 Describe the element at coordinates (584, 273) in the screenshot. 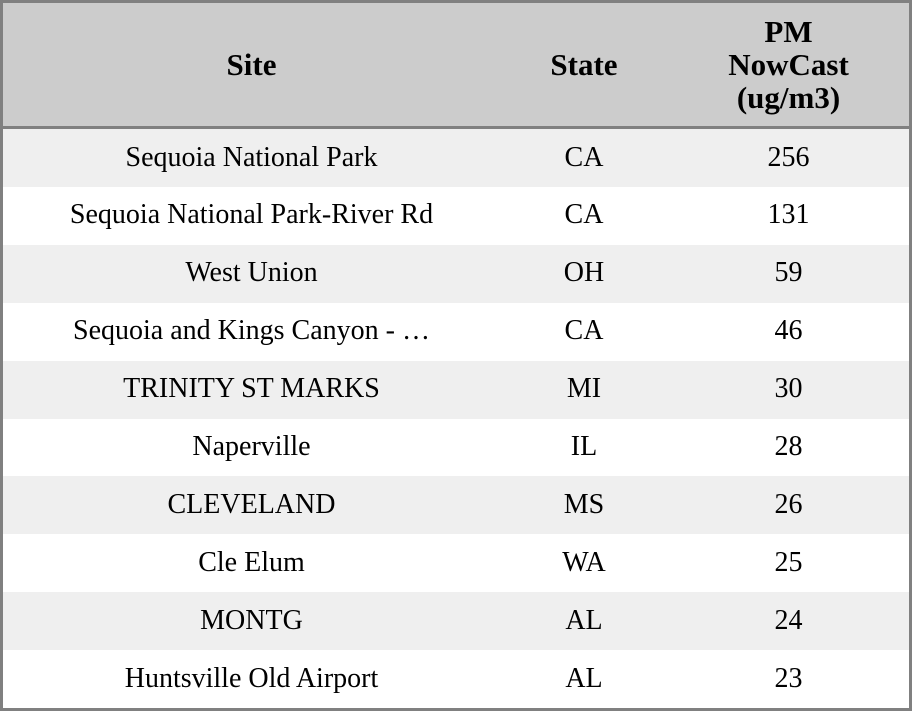

I see `cell-state: OH` at that location.